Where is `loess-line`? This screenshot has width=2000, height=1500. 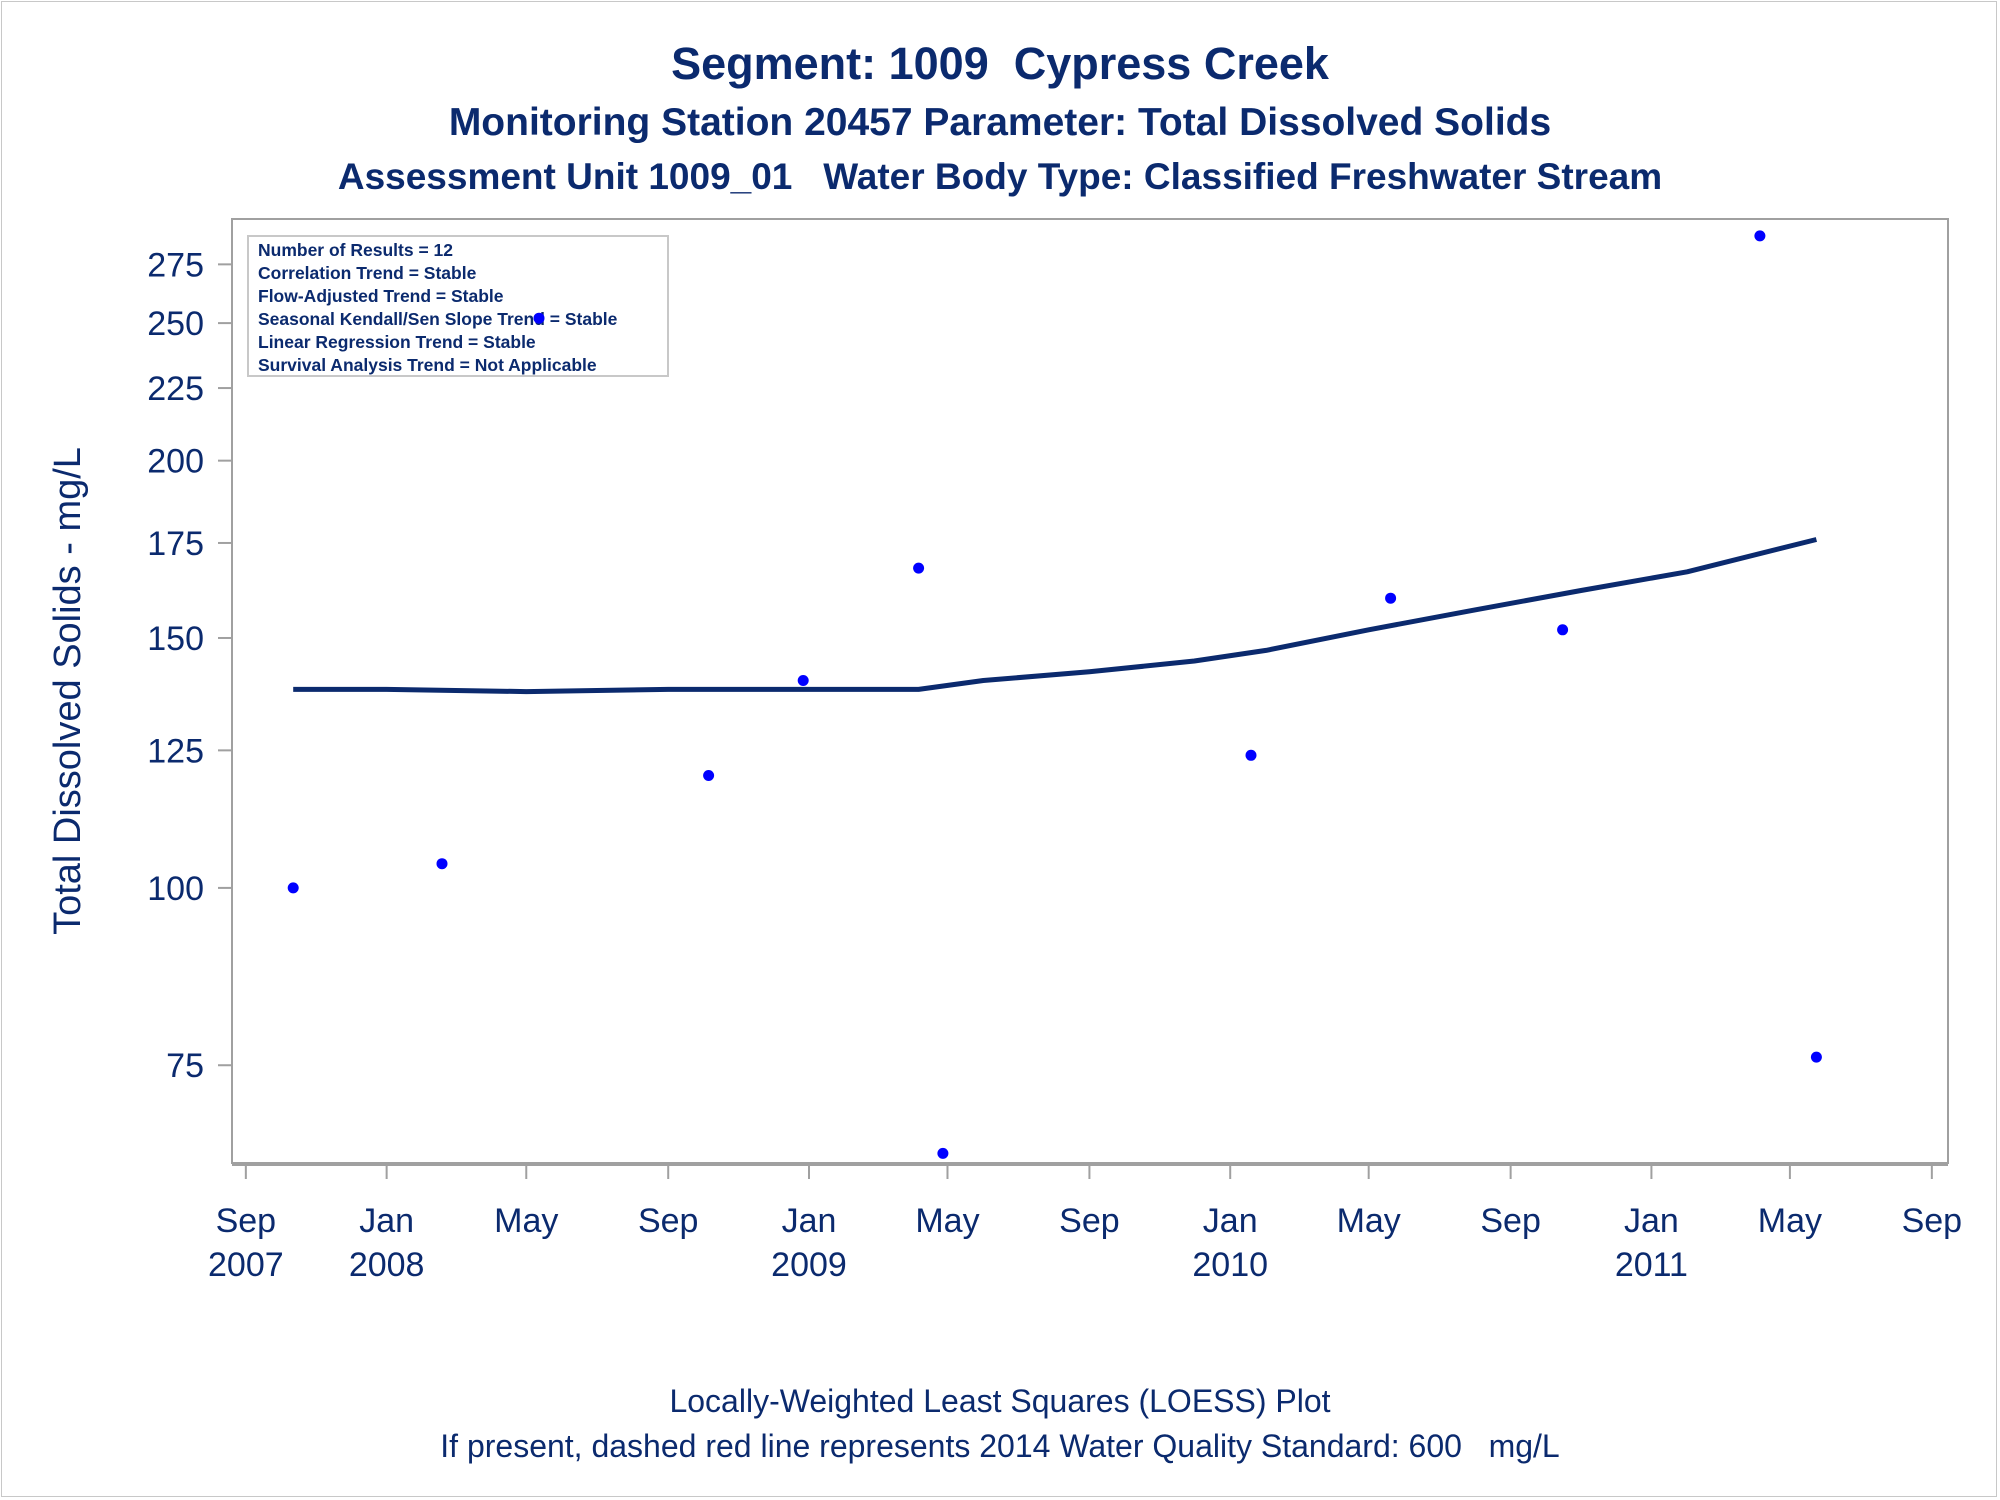 loess-line is located at coordinates (1055, 616).